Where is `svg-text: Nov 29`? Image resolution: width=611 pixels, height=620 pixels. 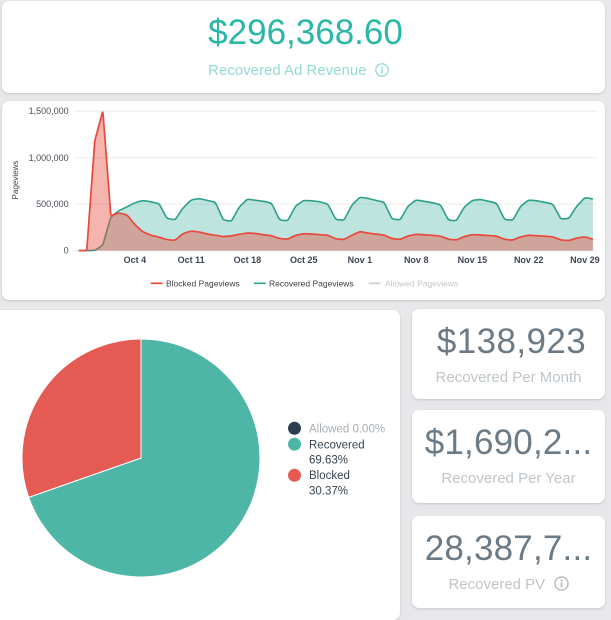 svg-text: Nov 29 is located at coordinates (585, 260).